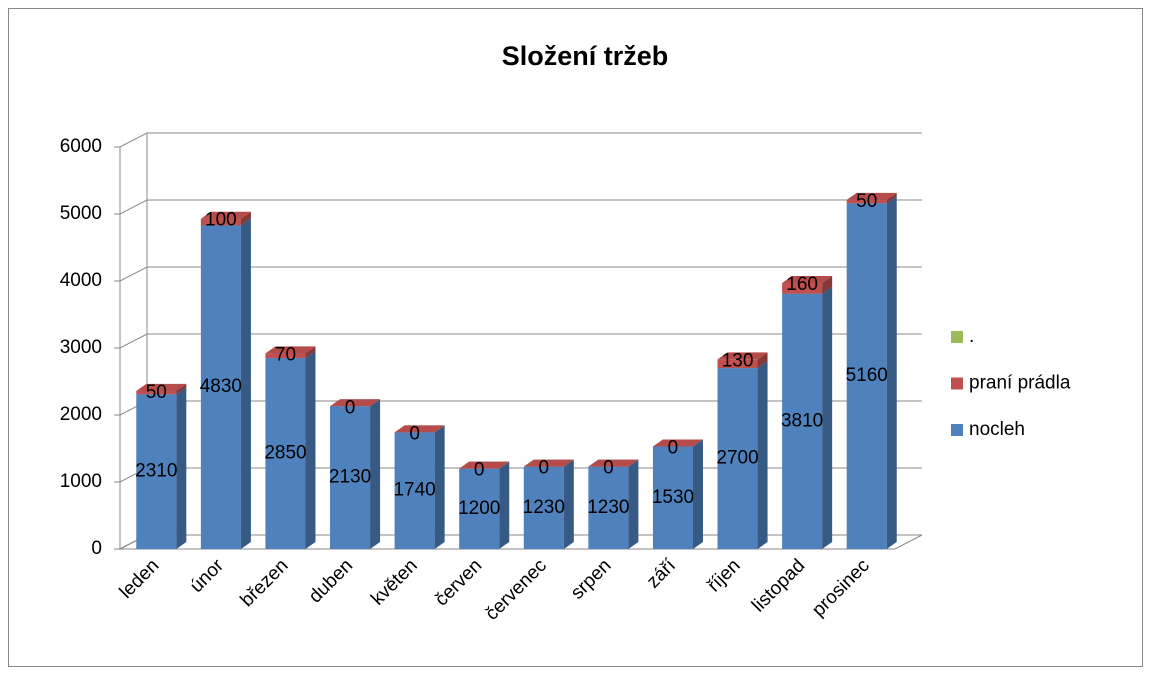 The image size is (1151, 675). I want to click on data-label: 2310, so click(156, 471).